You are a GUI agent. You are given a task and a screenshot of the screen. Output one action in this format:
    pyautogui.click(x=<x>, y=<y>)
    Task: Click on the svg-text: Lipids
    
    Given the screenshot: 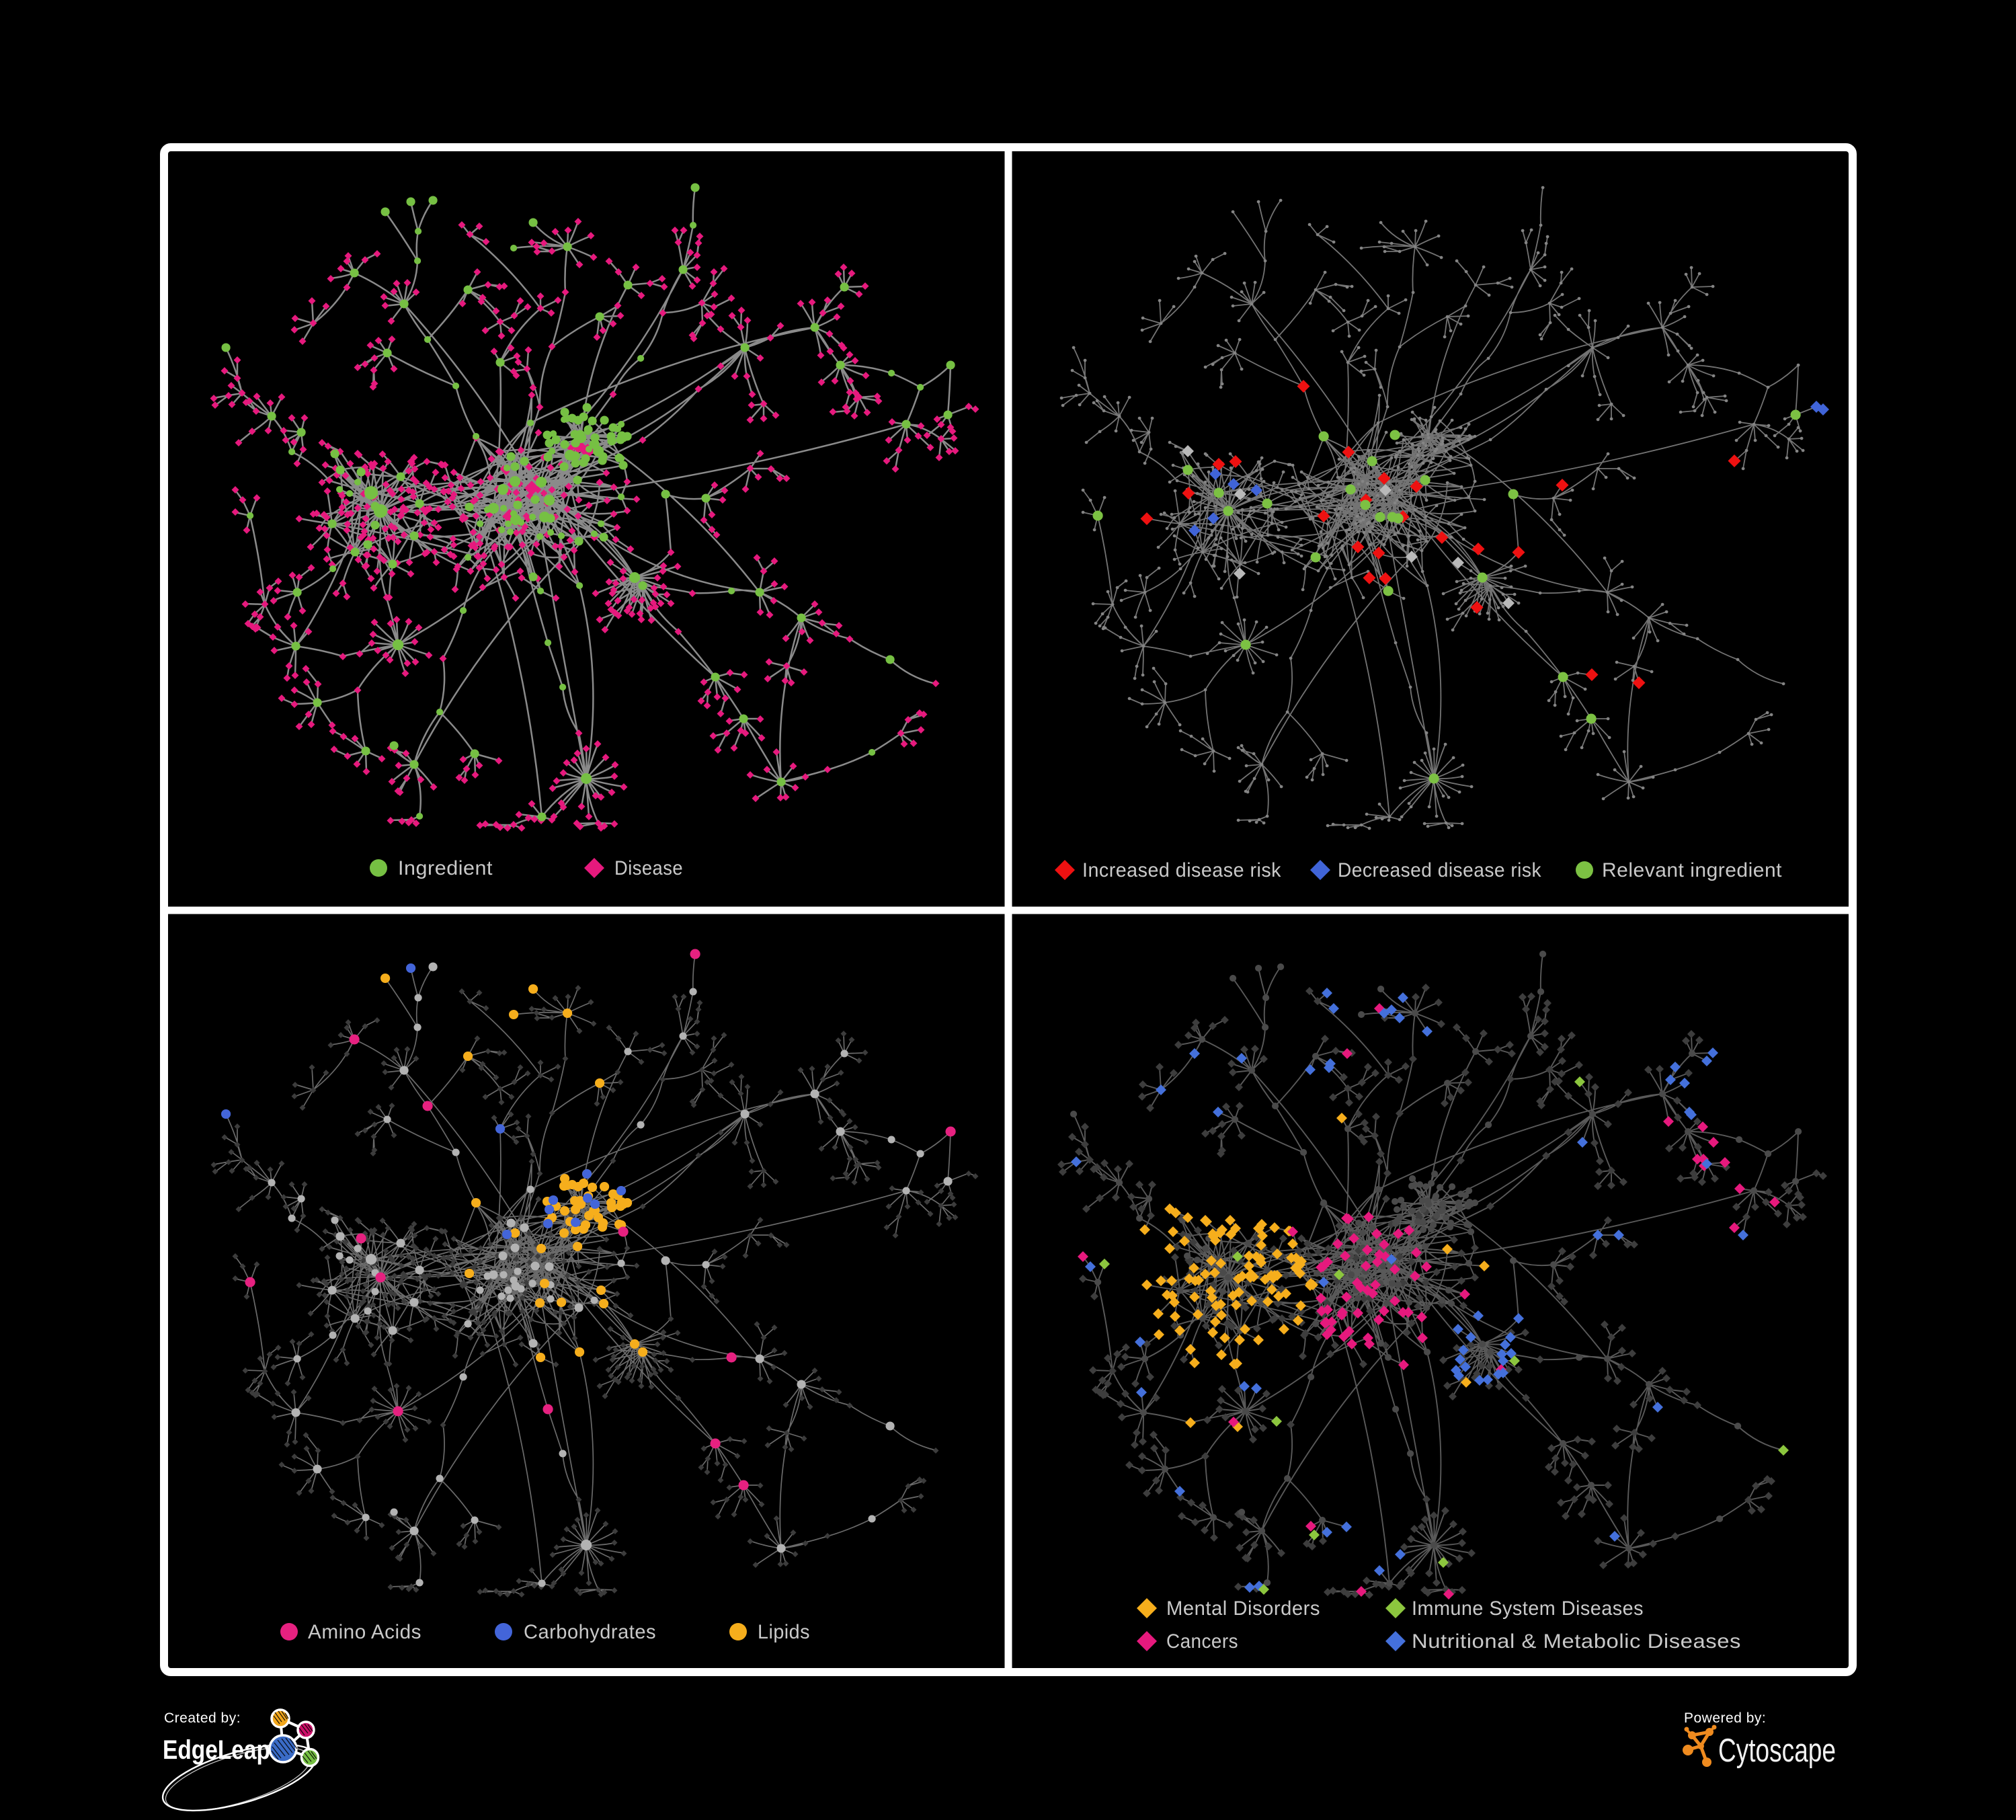 What is the action you would take?
    pyautogui.click(x=784, y=1632)
    